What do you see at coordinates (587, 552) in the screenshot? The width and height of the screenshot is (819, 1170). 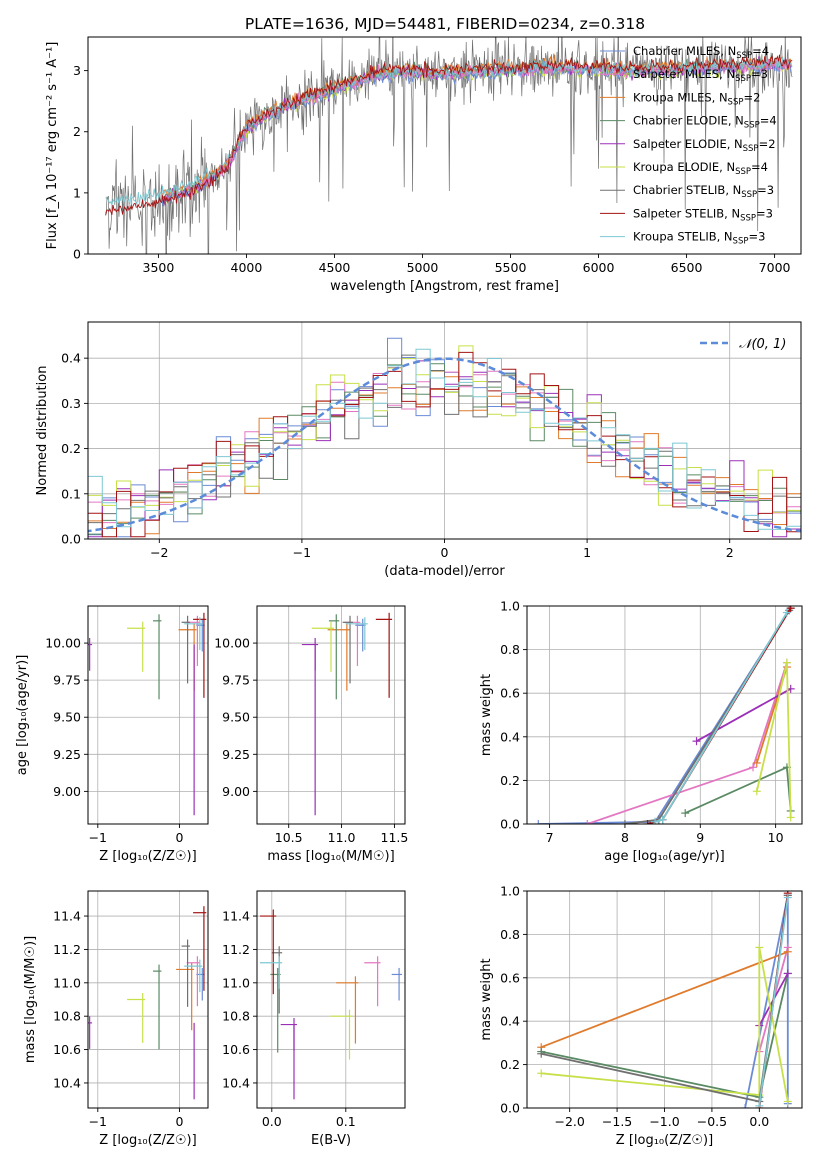 I see `x-tick-label: 1` at bounding box center [587, 552].